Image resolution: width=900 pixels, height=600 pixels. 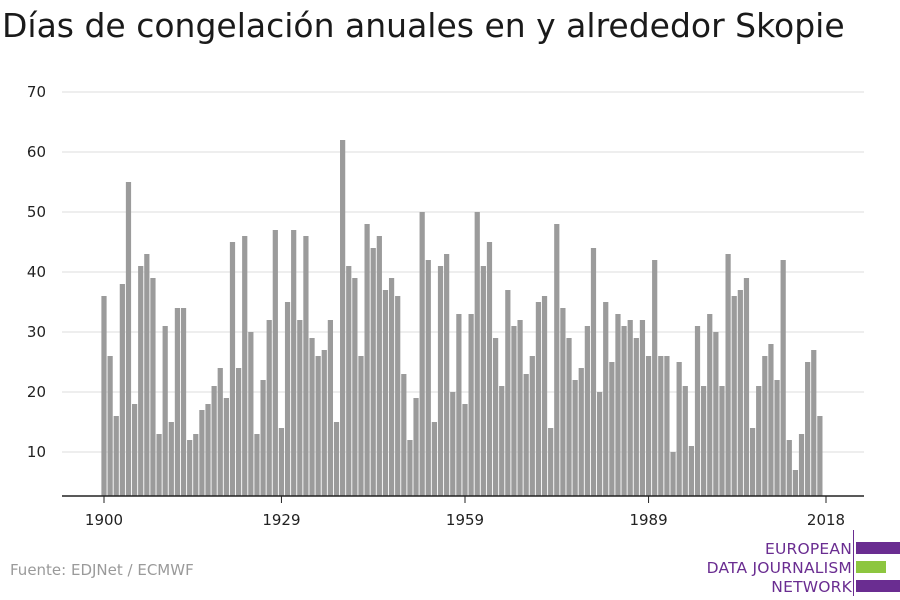 I want to click on y-tick-label-50: 50, so click(x=36, y=212).